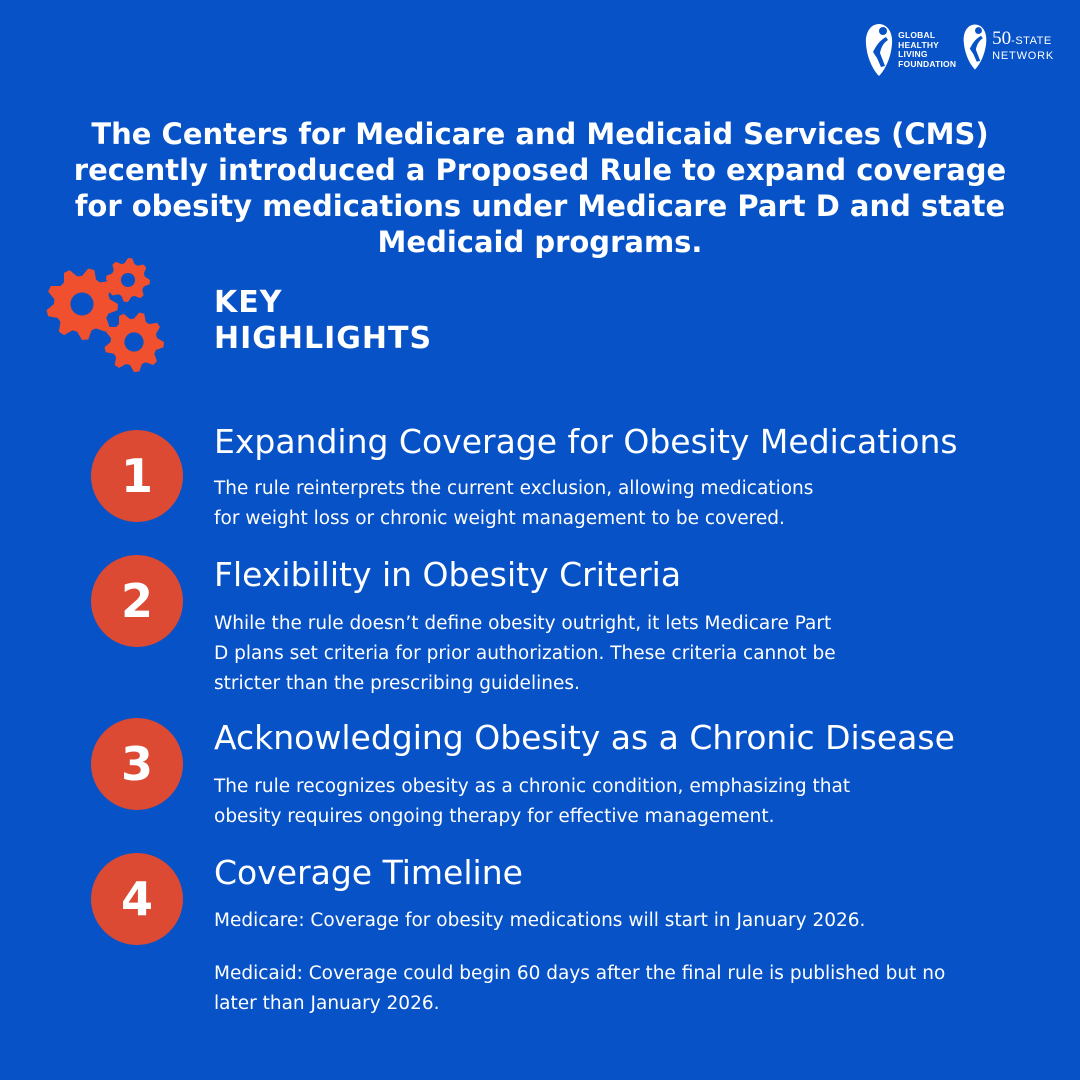 The width and height of the screenshot is (1080, 1080). Describe the element at coordinates (248, 302) in the screenshot. I see `key-highlights-line: KEY` at that location.